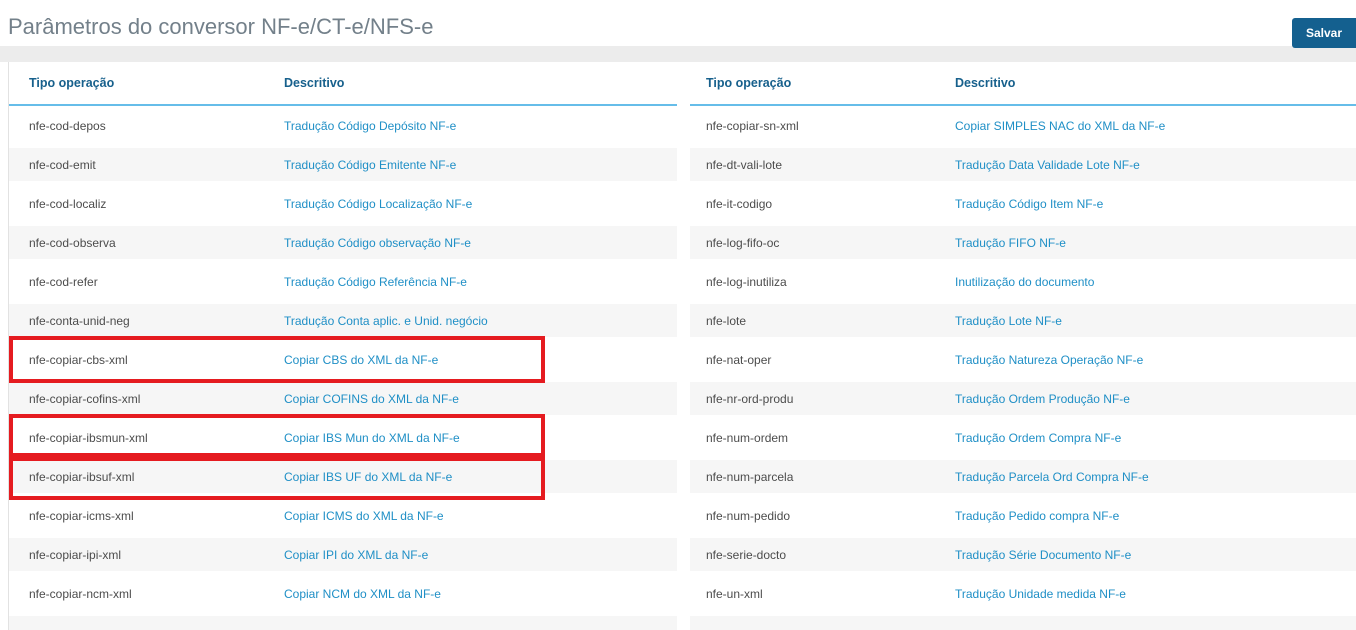 Image resolution: width=1356 pixels, height=630 pixels. I want to click on table-row: nfe-un-xml Tradução Unidade medida NF-e, so click(1023, 593).